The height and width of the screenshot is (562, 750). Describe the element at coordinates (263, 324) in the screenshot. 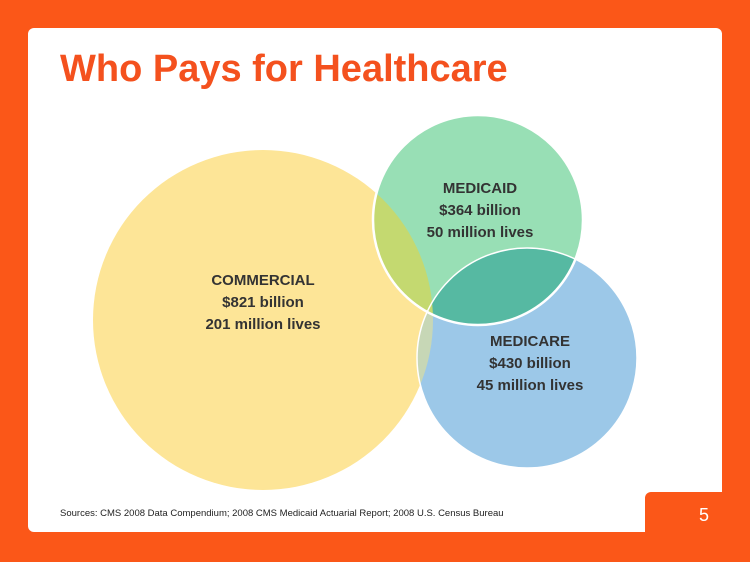

I see `commercial-lives: 201 million lives` at that location.